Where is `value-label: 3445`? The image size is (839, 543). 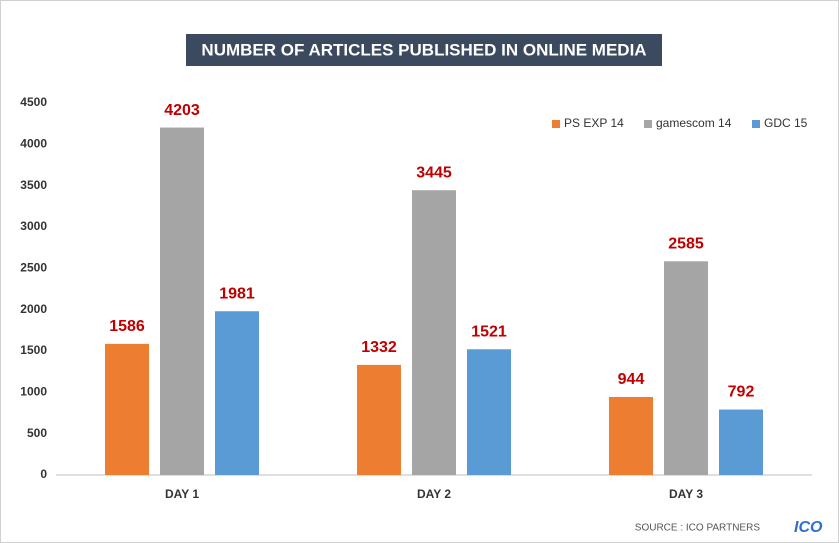
value-label: 3445 is located at coordinates (434, 172).